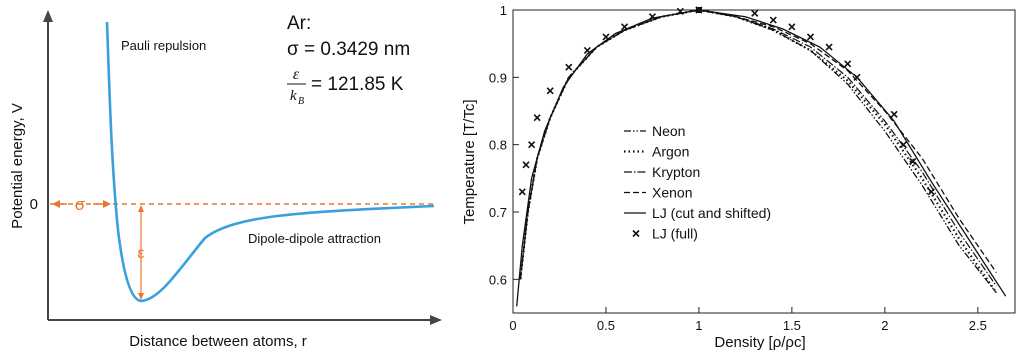 This screenshot has height=356, width=1019. I want to click on y-tick-label: 0.9, so click(498, 77).